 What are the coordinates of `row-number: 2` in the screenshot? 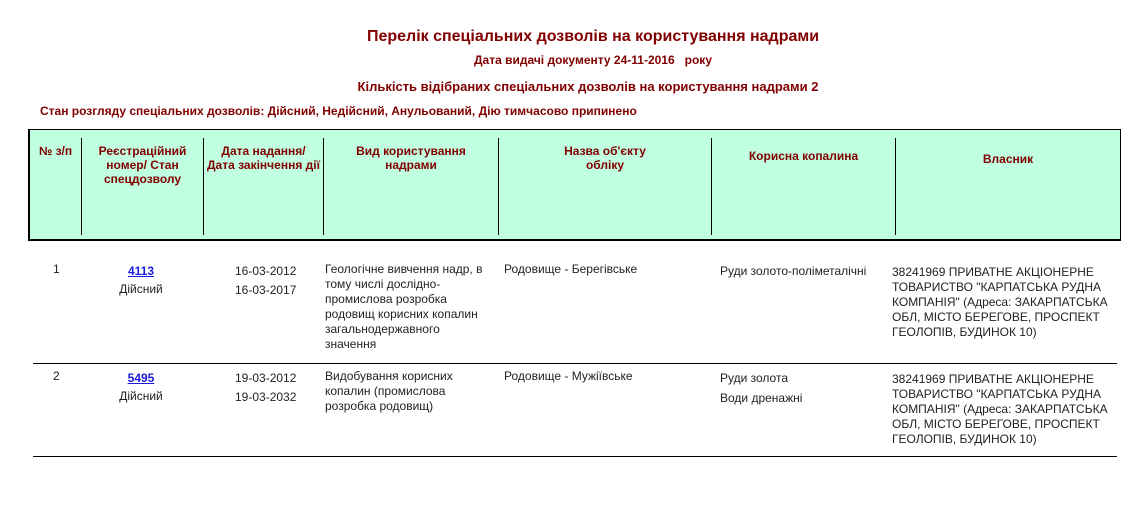 It's located at (56, 376).